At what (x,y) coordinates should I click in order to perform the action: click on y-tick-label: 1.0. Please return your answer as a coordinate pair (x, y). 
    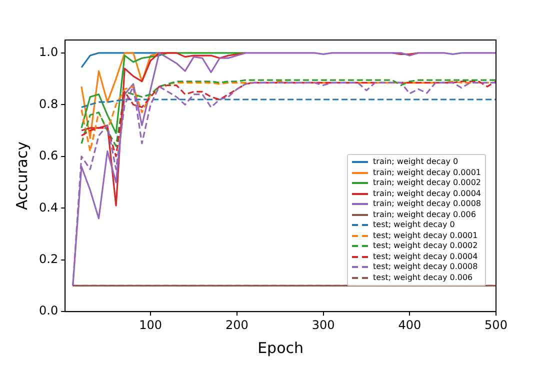
    Looking at the image, I should click on (48, 52).